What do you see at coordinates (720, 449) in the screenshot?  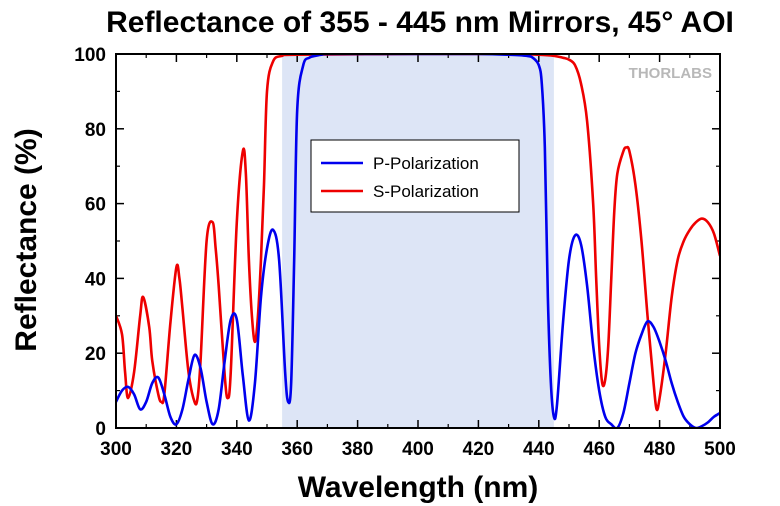 I see `x-tick-label: 500` at bounding box center [720, 449].